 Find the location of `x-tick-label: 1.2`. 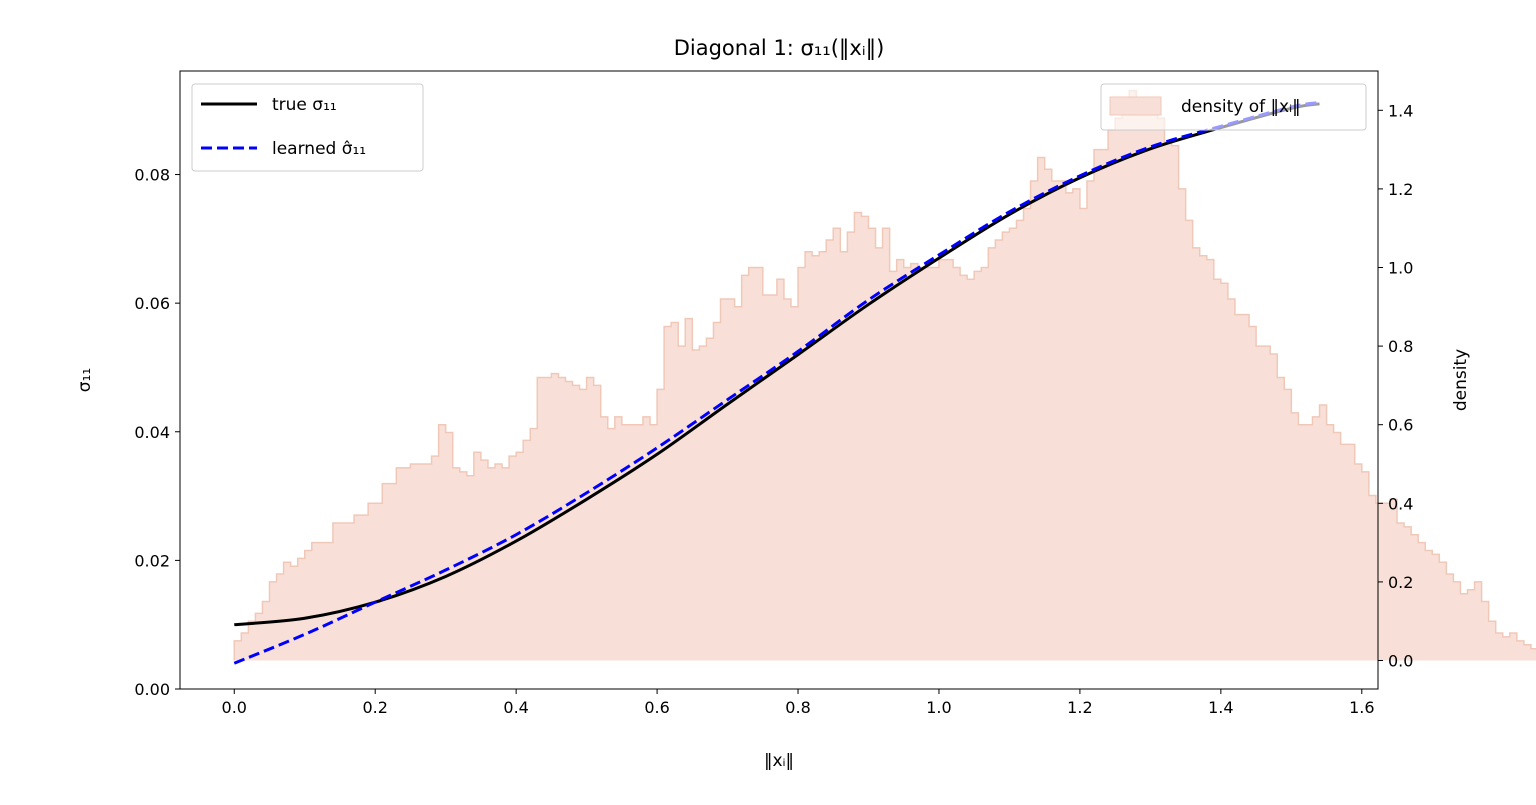

x-tick-label: 1.2 is located at coordinates (1079, 707).